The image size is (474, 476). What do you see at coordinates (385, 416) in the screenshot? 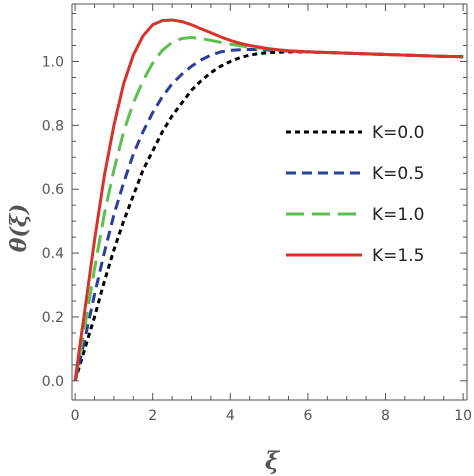
I see `x-tick-label: 8` at bounding box center [385, 416].